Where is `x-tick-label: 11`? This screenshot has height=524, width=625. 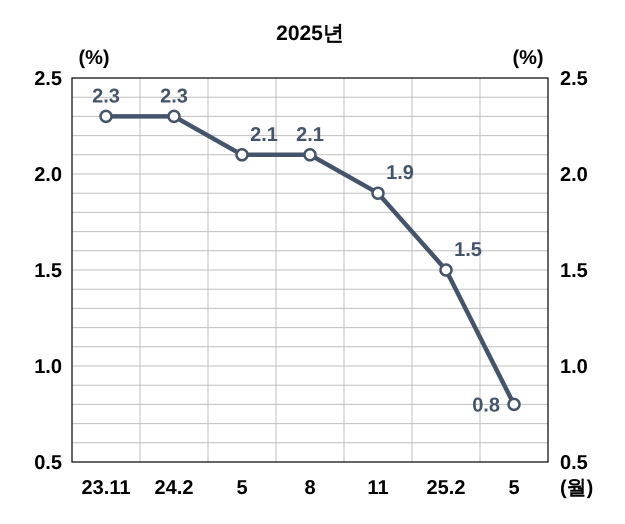
x-tick-label: 11 is located at coordinates (378, 488).